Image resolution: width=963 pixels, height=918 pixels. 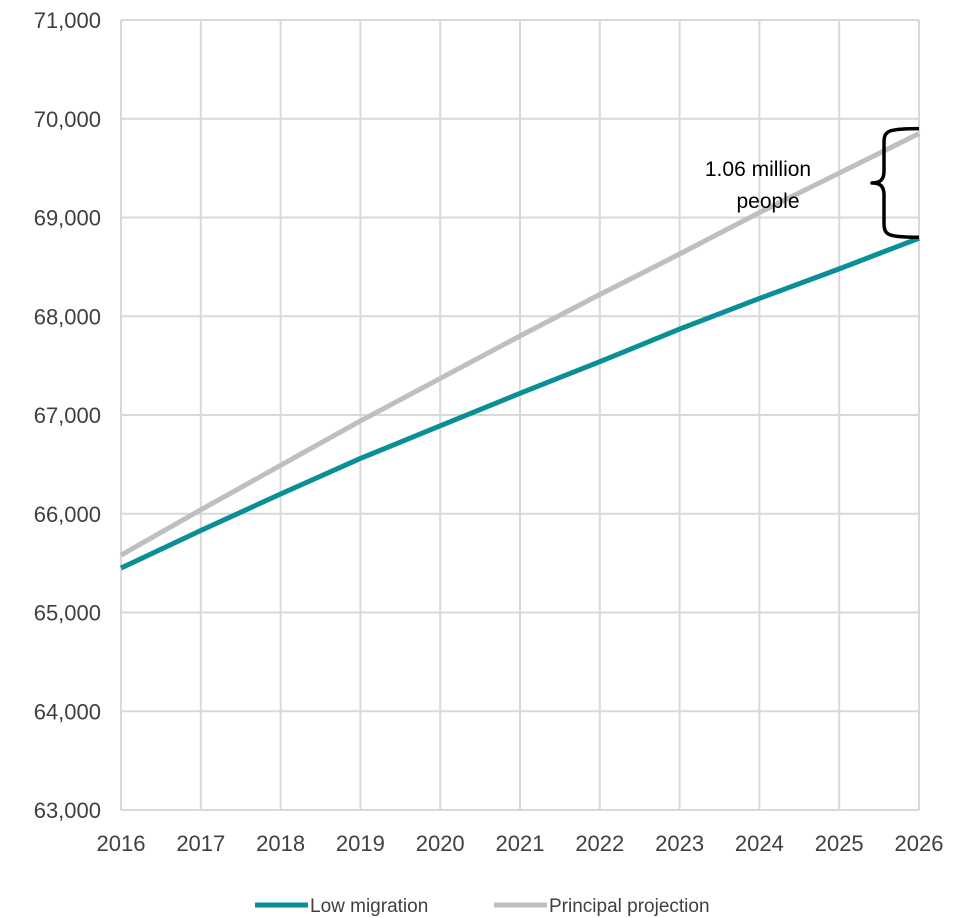 I want to click on legend: Low migration Principal projection, so click(x=482, y=906).